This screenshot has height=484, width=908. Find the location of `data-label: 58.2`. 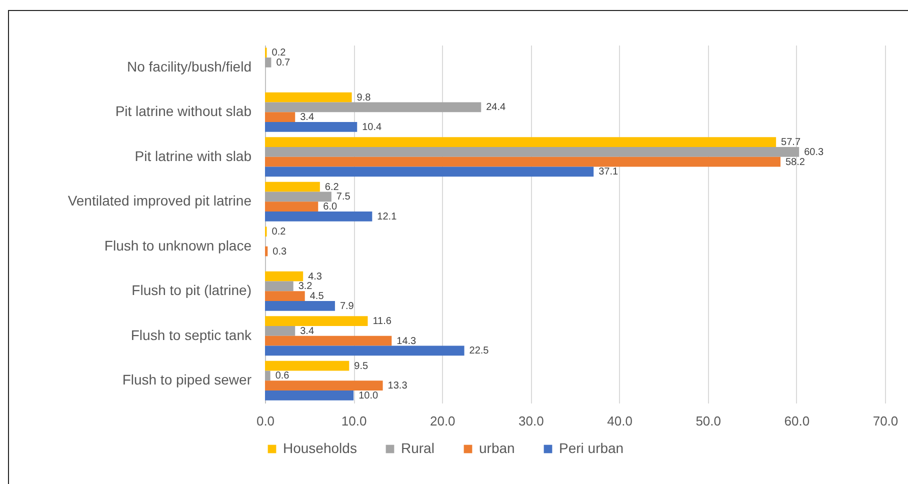

data-label: 58.2 is located at coordinates (795, 162).